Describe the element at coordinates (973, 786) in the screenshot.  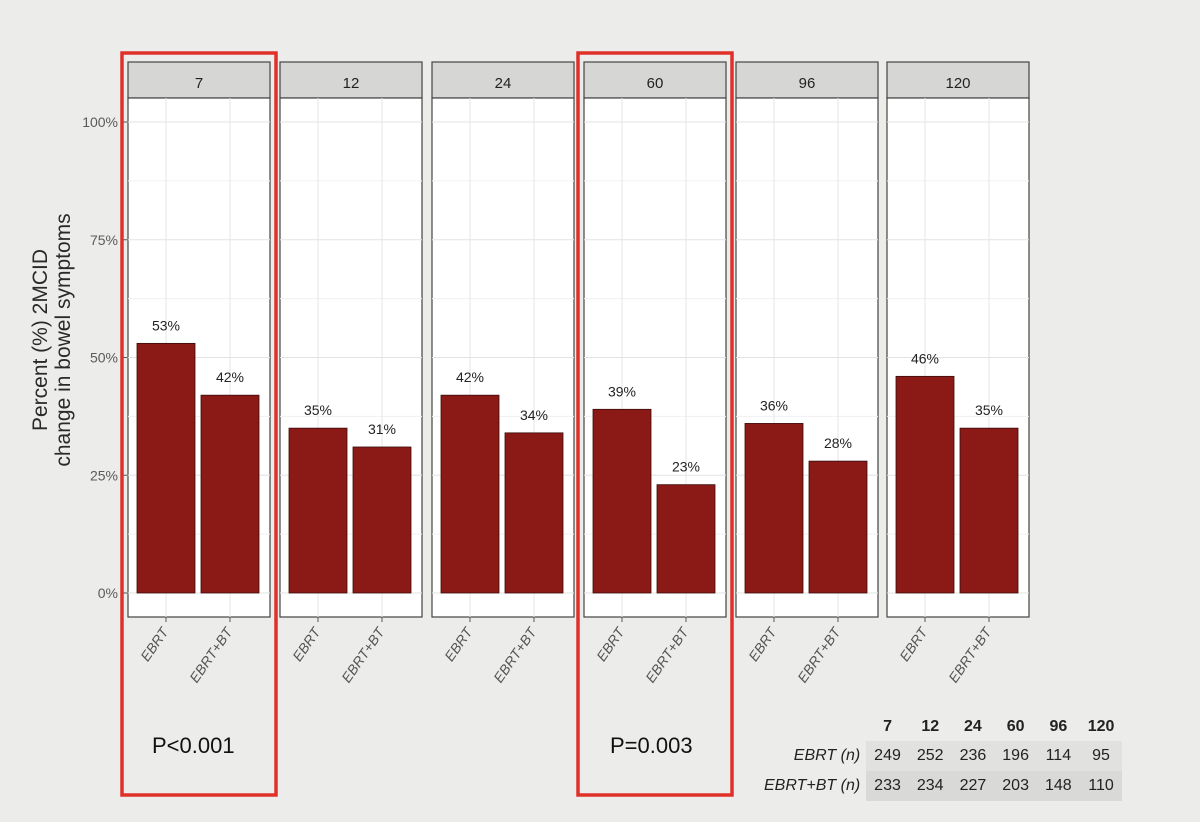
I see `table-cell: 227` at that location.